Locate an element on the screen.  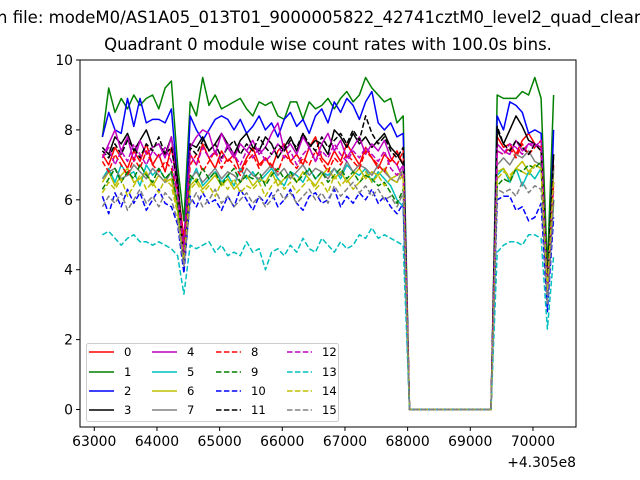
legend-label: 6 is located at coordinates (190, 391).